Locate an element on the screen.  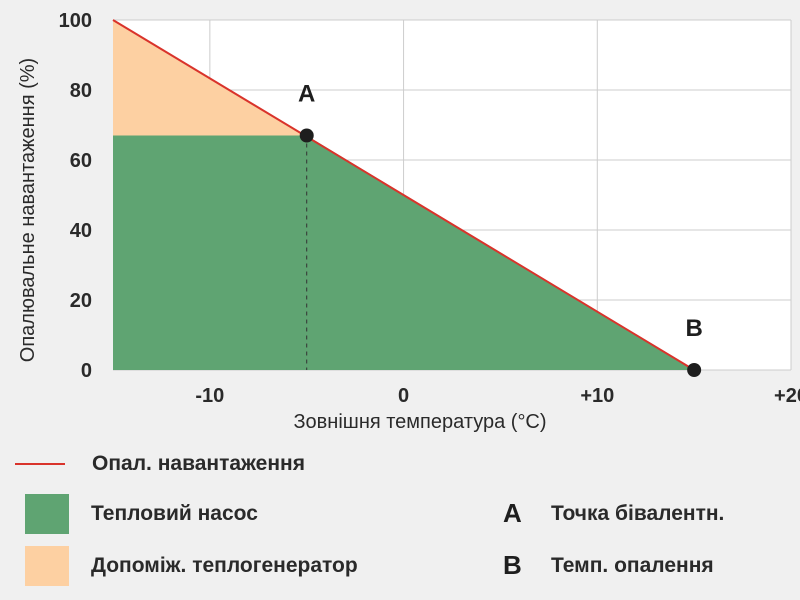
legend-aux-swatch is located at coordinates (47, 566).